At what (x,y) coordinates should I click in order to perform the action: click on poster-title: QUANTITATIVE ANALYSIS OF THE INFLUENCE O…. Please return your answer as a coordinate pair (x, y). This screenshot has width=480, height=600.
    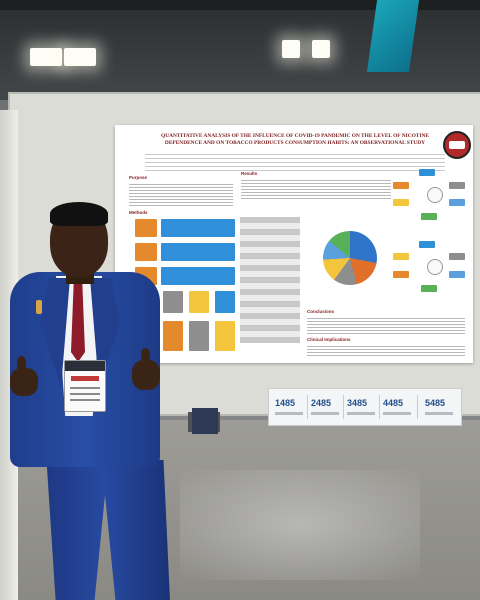
    Looking at the image, I should click on (295, 140).